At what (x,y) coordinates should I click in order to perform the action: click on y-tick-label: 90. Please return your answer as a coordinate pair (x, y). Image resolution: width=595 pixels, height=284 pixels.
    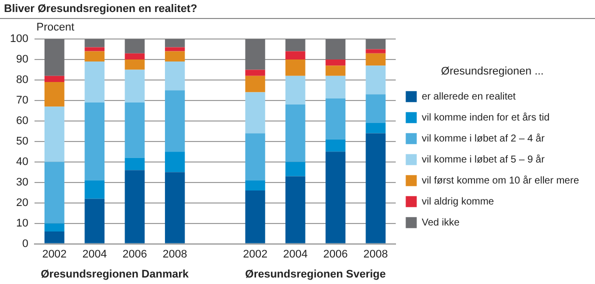
    Looking at the image, I should click on (22, 60).